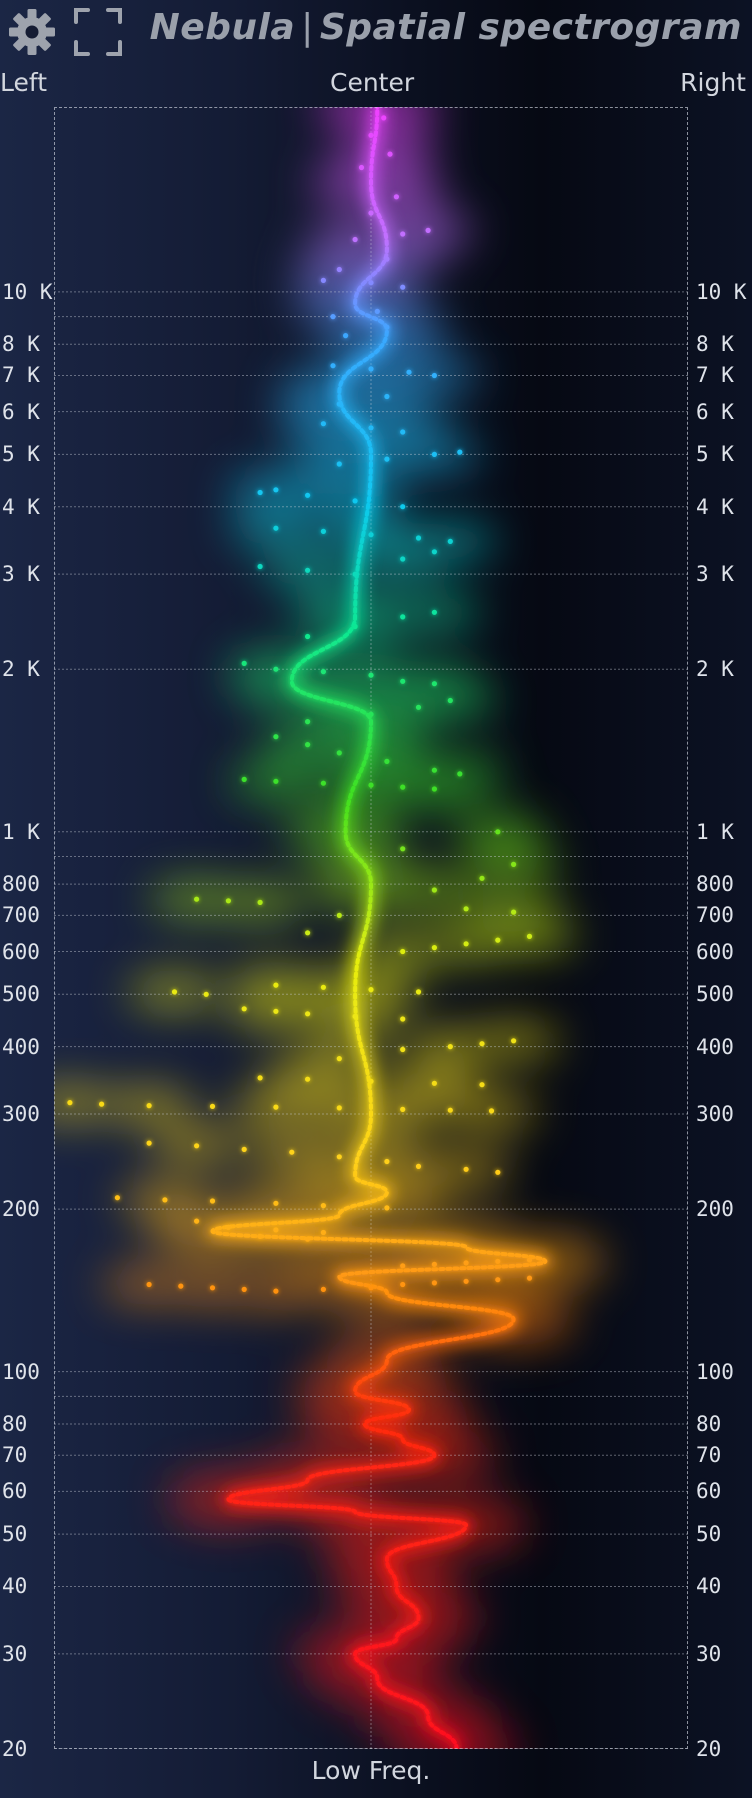 The width and height of the screenshot is (752, 1798). Describe the element at coordinates (15, 1455) in the screenshot. I see `tick-label-left: 70` at that location.